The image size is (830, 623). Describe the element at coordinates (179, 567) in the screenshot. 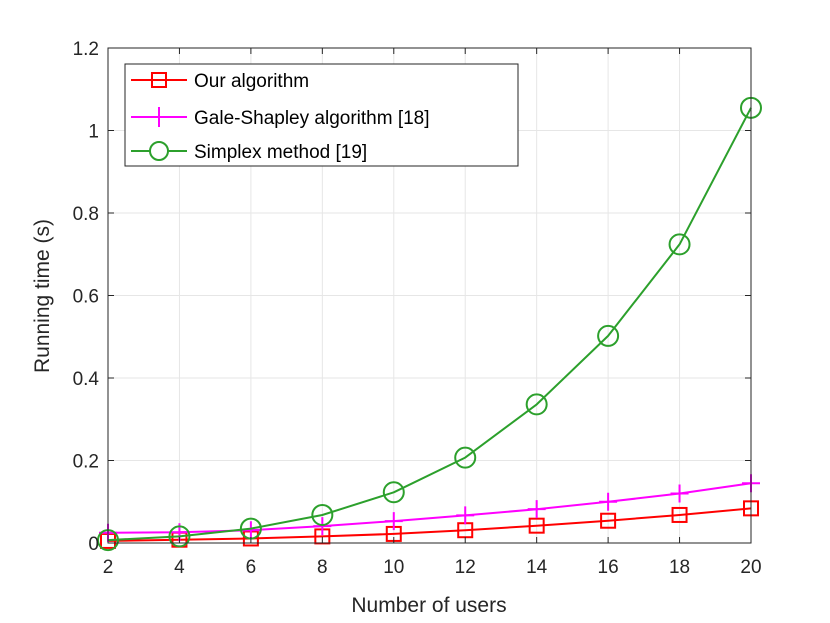

I see `x-tick-label: 4` at that location.